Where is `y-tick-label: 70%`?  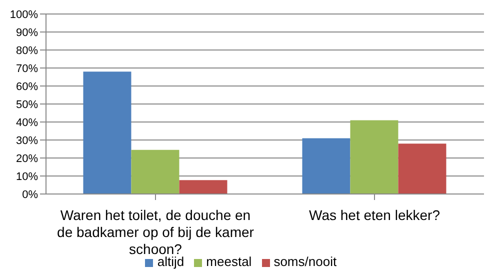
y-tick-label: 70% is located at coordinates (27, 68).